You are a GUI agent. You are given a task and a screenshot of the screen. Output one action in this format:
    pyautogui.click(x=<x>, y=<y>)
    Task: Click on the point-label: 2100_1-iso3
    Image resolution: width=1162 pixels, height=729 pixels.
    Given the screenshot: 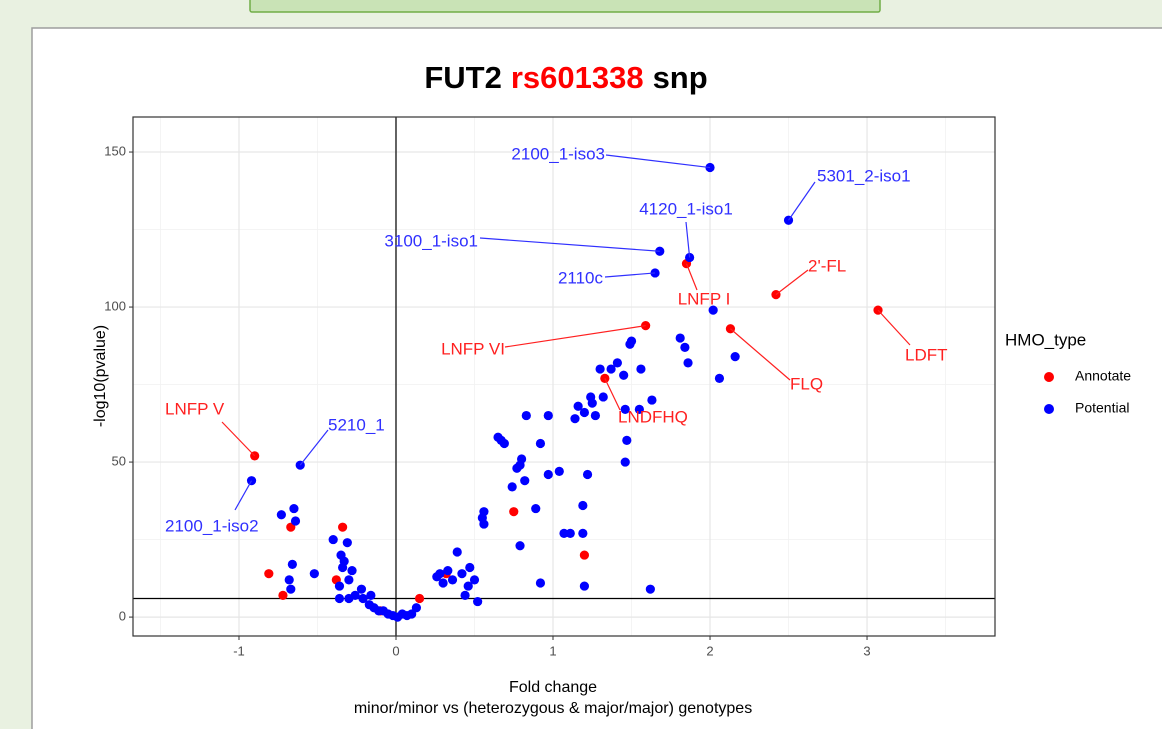 What is the action you would take?
    pyautogui.click(x=558, y=153)
    